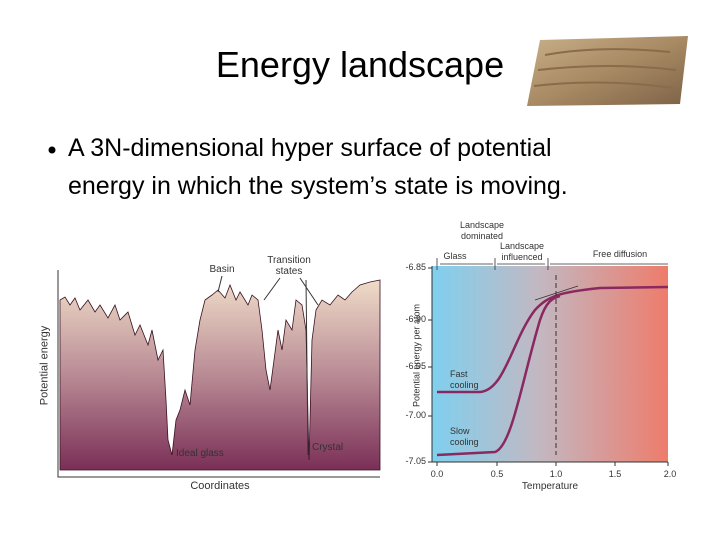  I want to click on x-tick-label: 1.0, so click(556, 474).